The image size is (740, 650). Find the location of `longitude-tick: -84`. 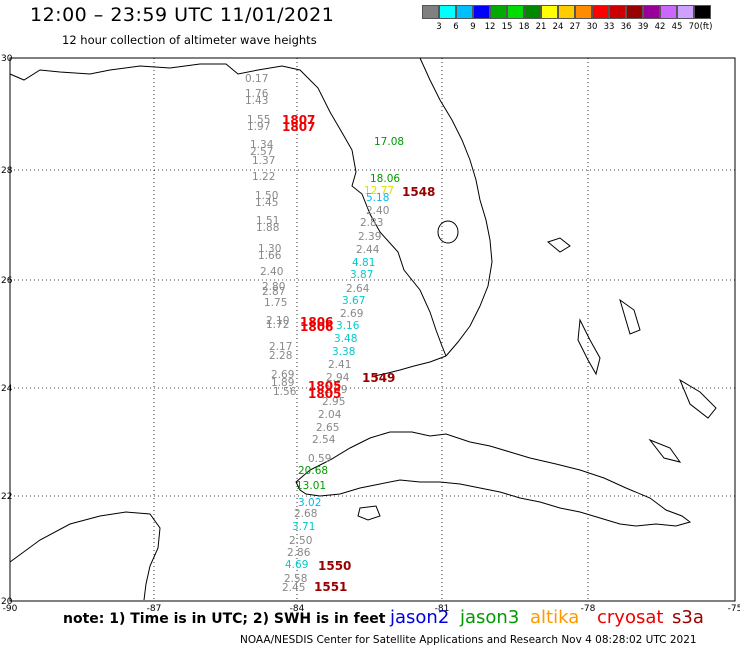

longitude-tick: -84 is located at coordinates (297, 609).